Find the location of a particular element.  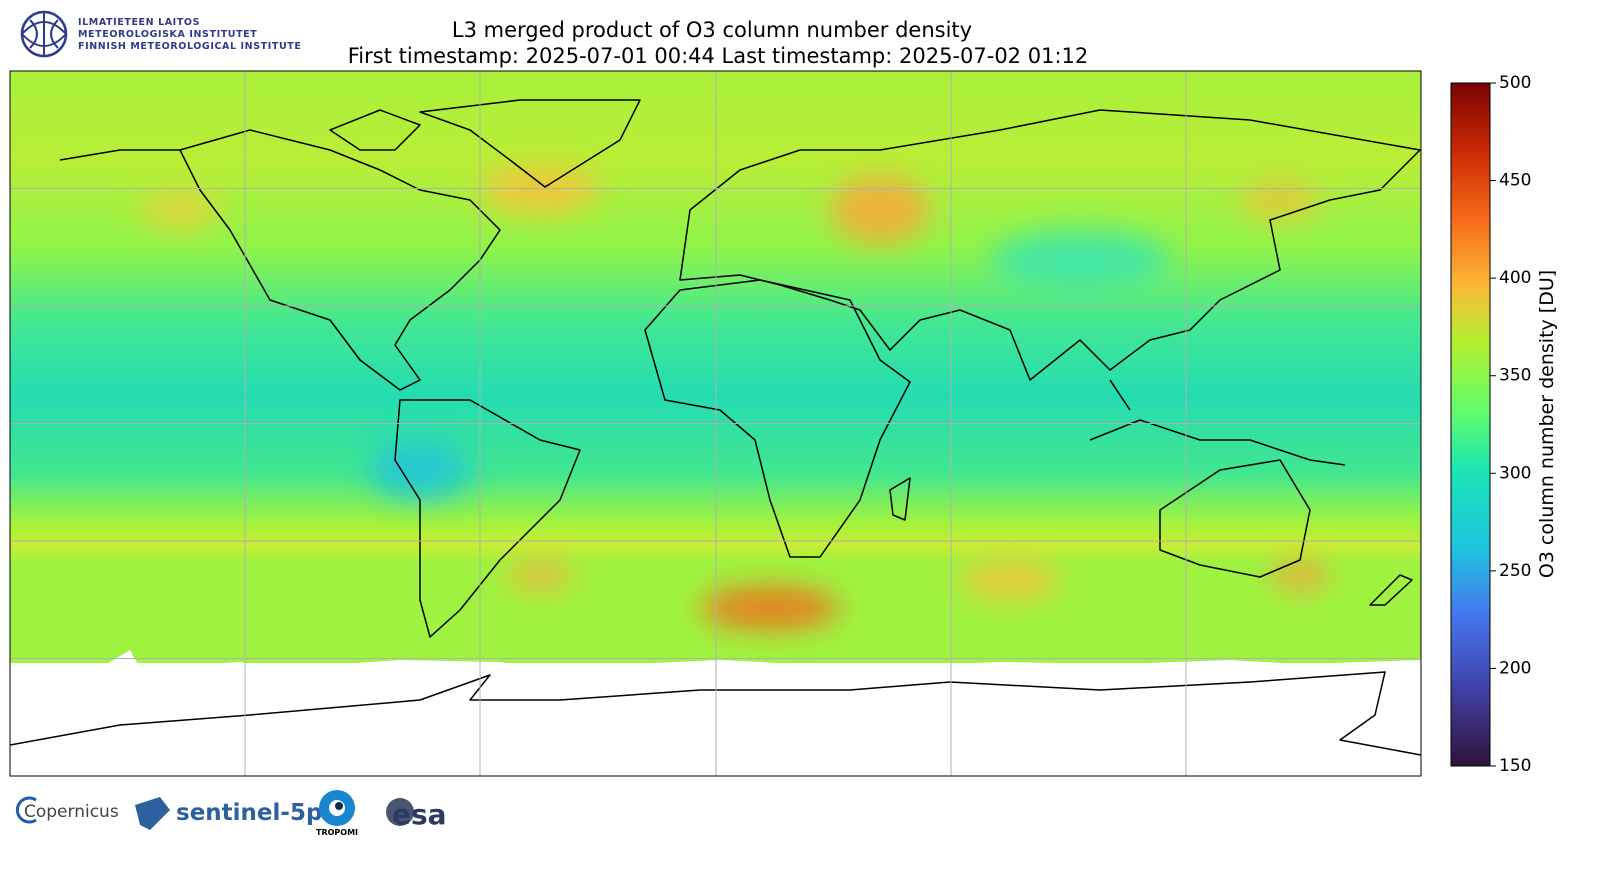

logo-text: TROPOMI is located at coordinates (337, 832).